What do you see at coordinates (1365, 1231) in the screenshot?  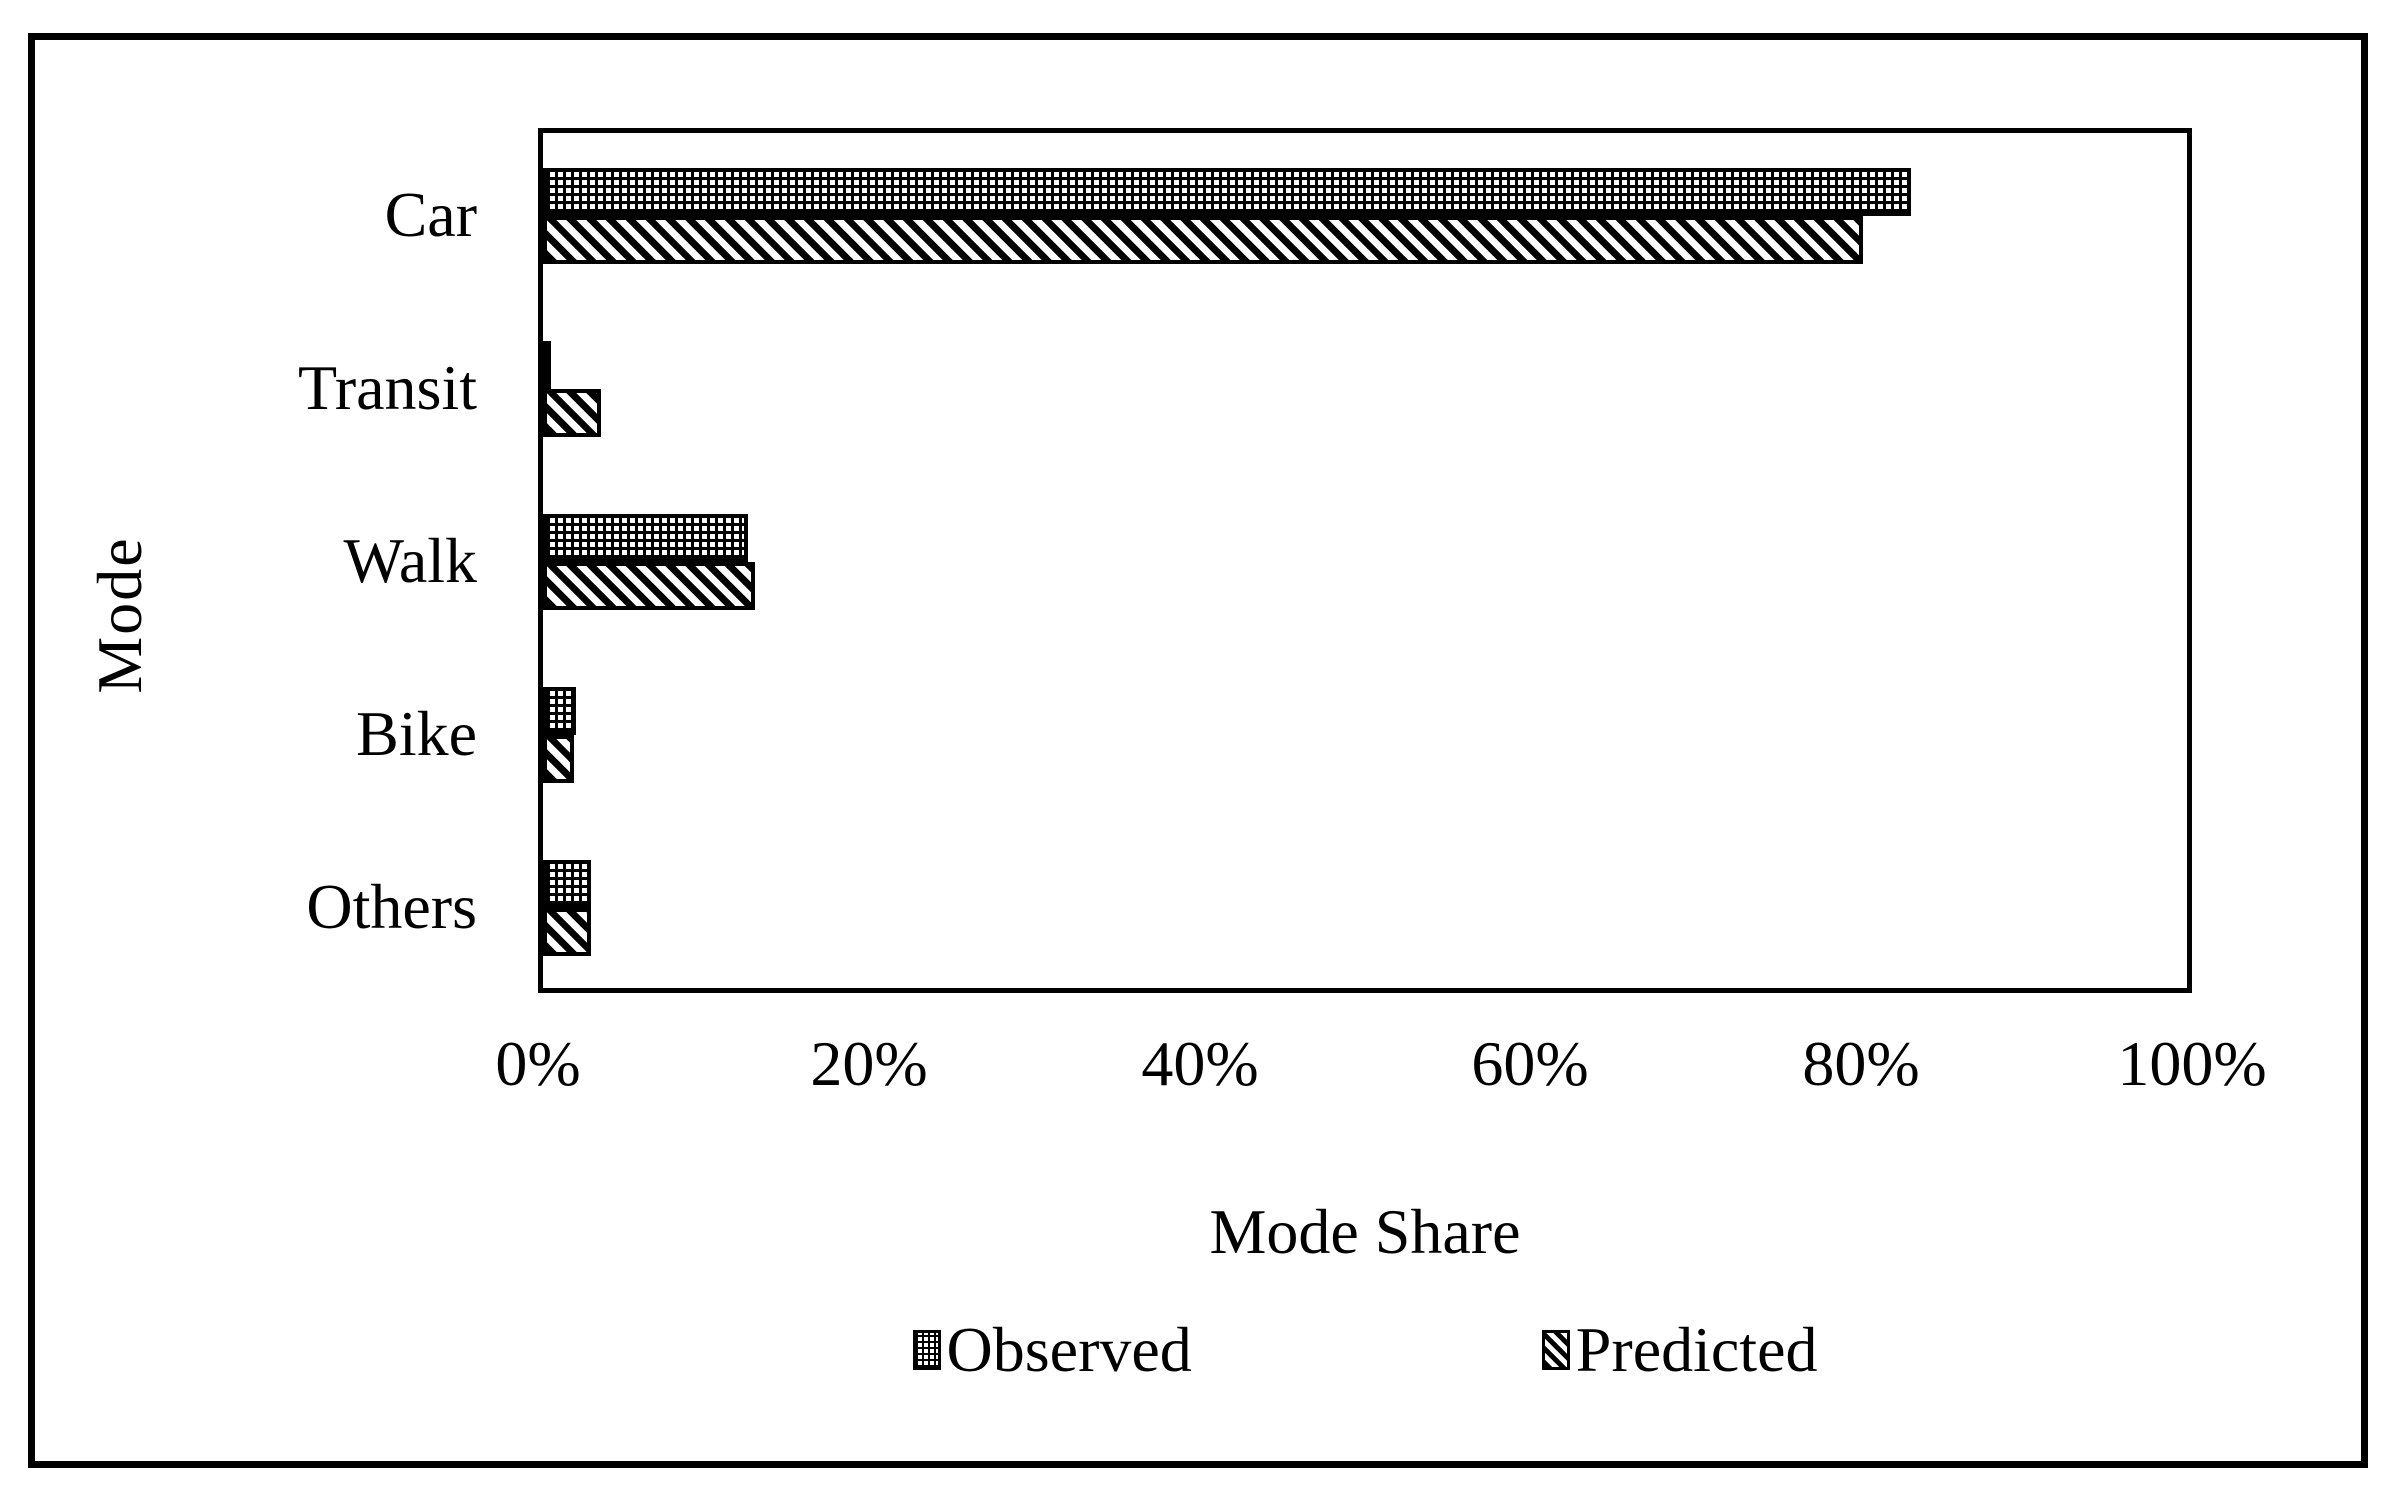 I see `x-axis-title: Mode Share` at bounding box center [1365, 1231].